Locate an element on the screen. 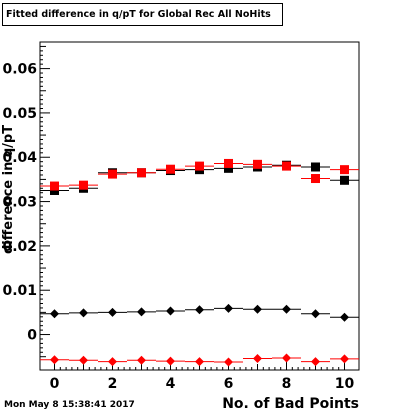 The width and height of the screenshot is (400, 414). x-tick-label: 0 is located at coordinates (55, 384).